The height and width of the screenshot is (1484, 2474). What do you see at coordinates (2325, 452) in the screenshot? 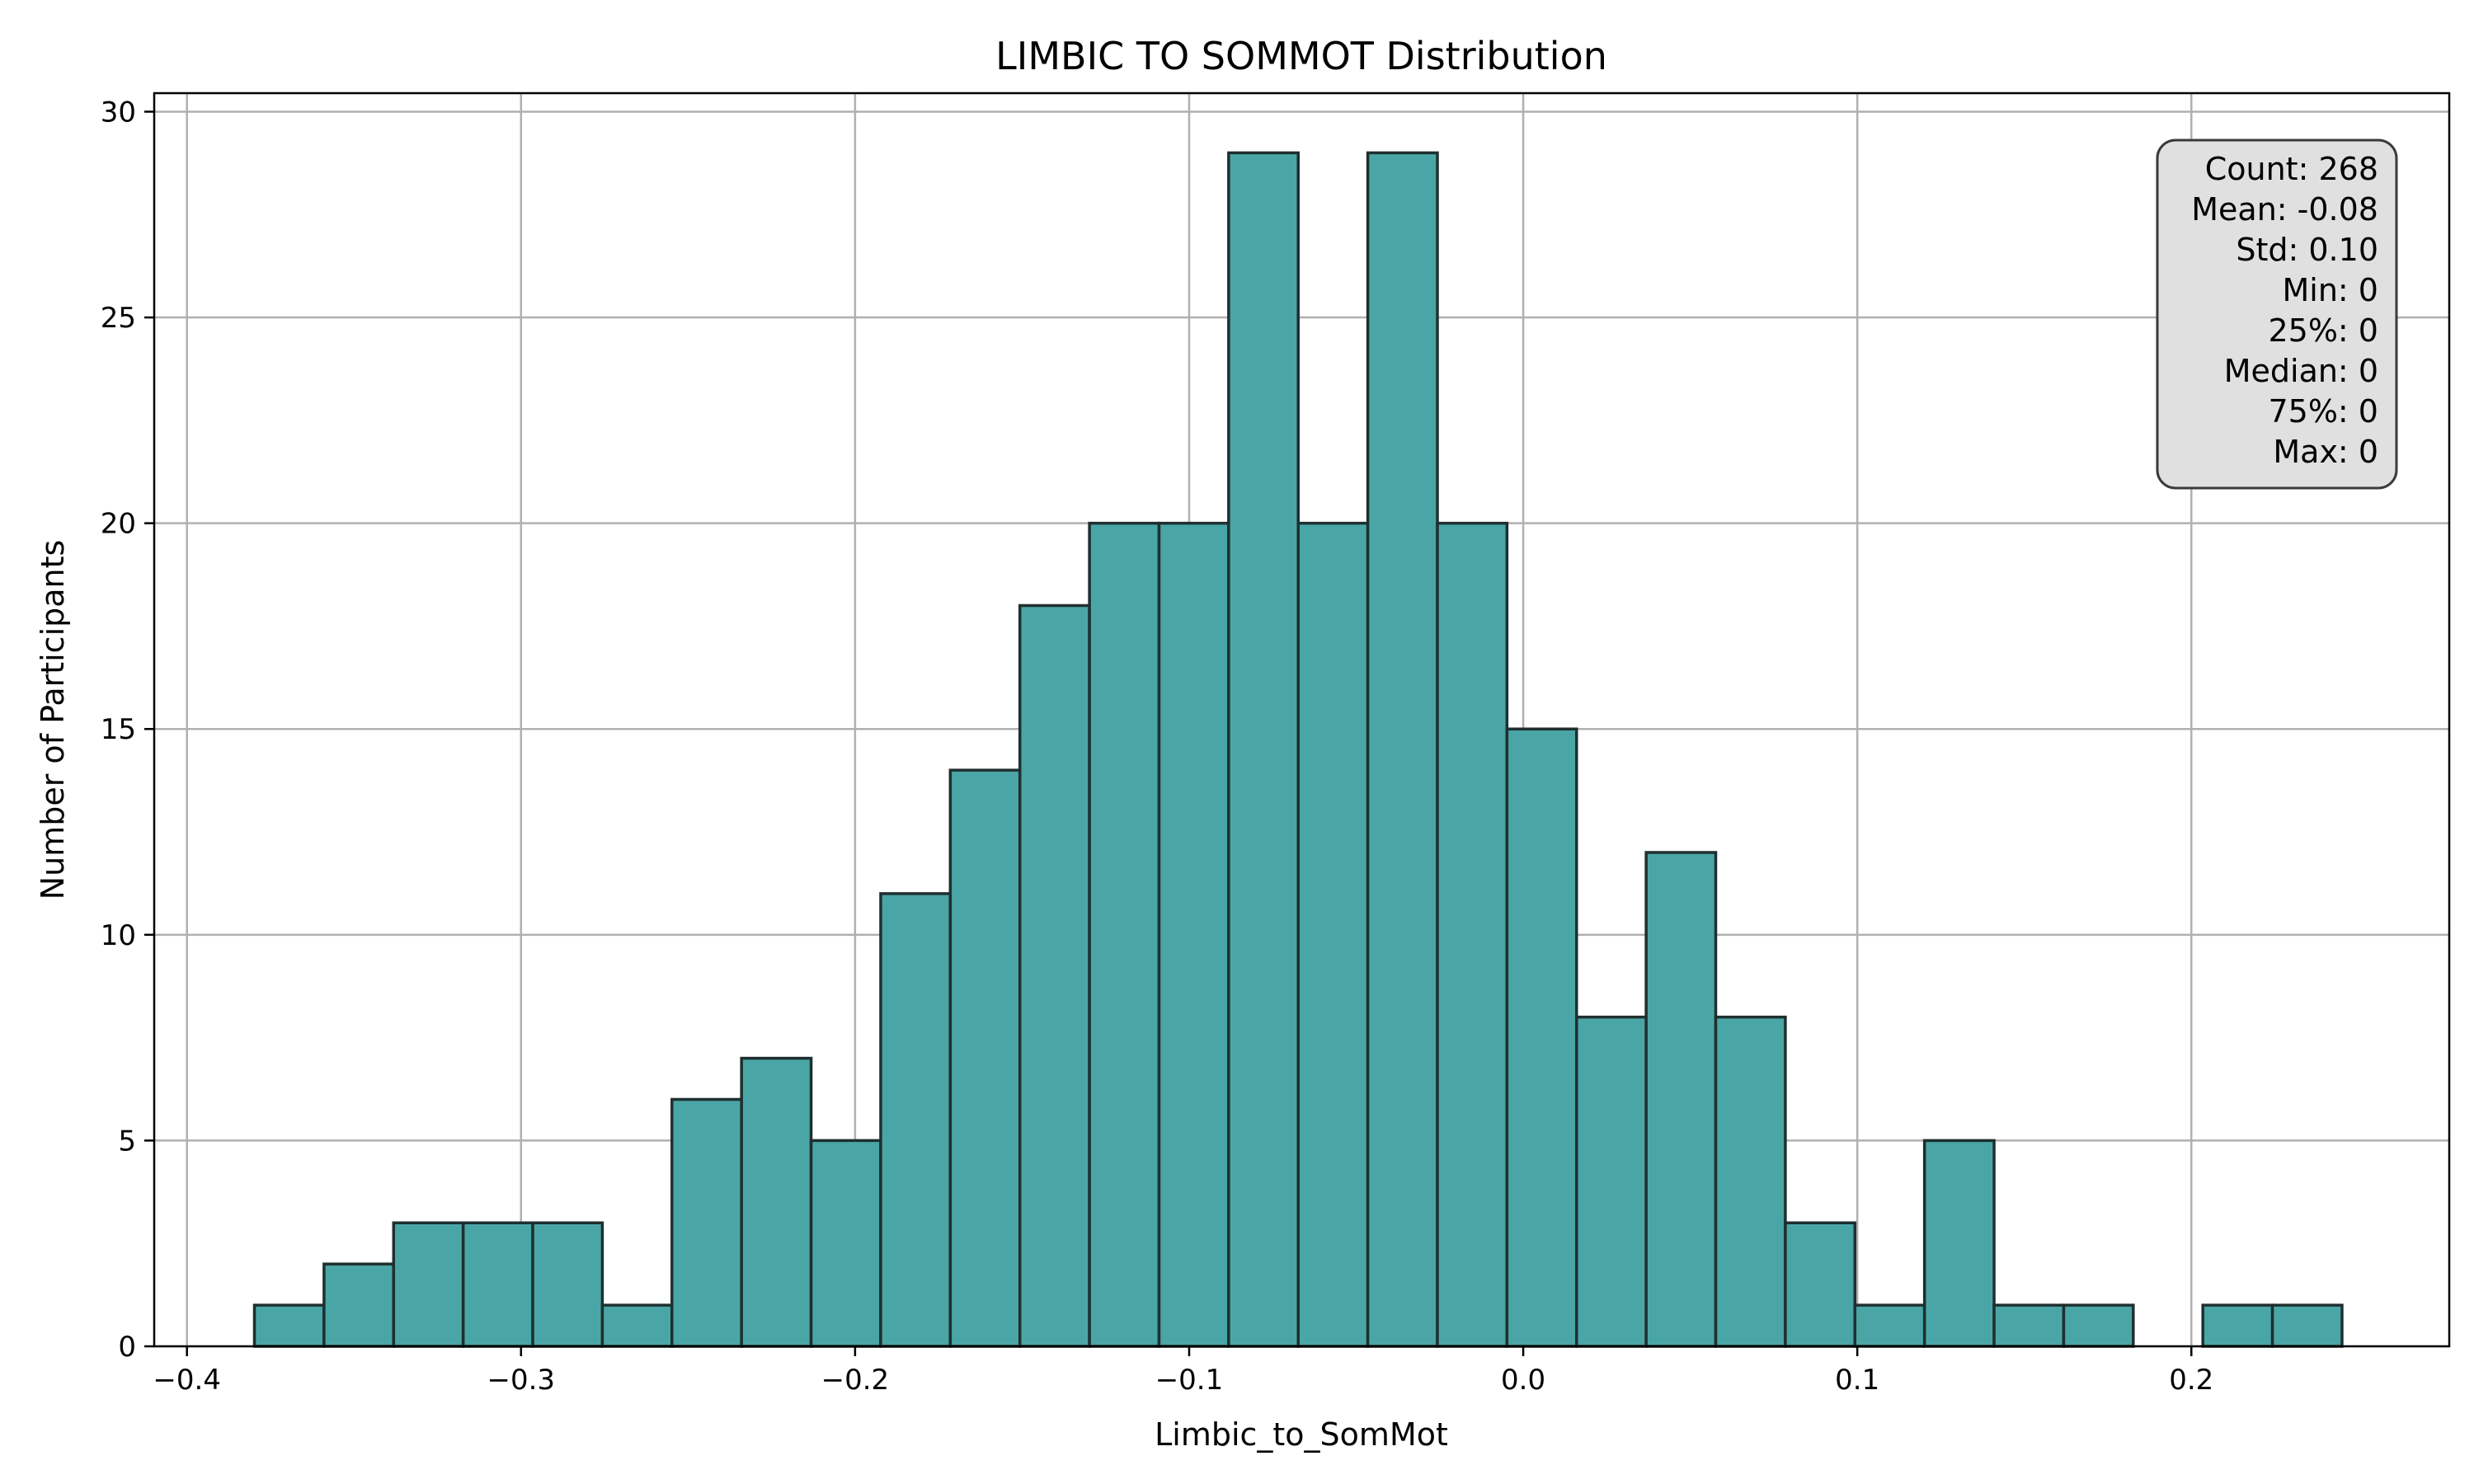
I see `stats-max: Max: 0` at bounding box center [2325, 452].